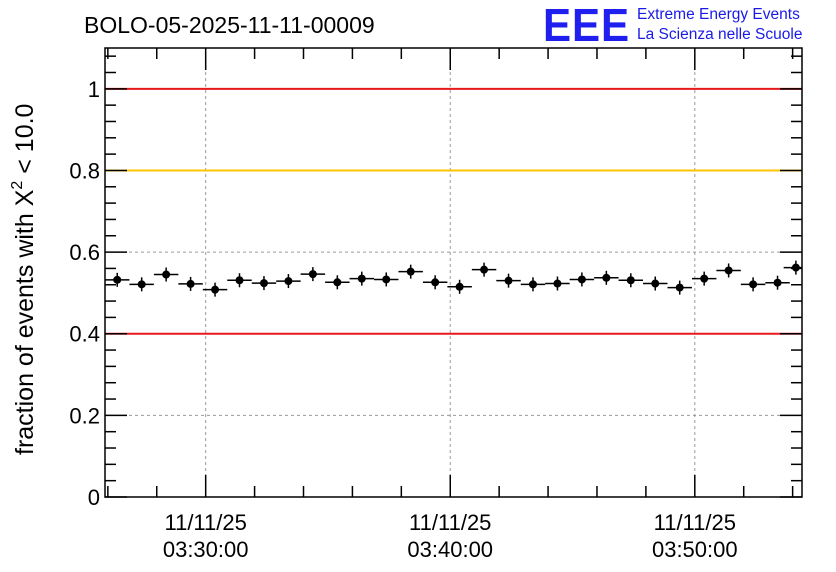  Describe the element at coordinates (94, 497) in the screenshot. I see `y-tick-label: 0` at that location.